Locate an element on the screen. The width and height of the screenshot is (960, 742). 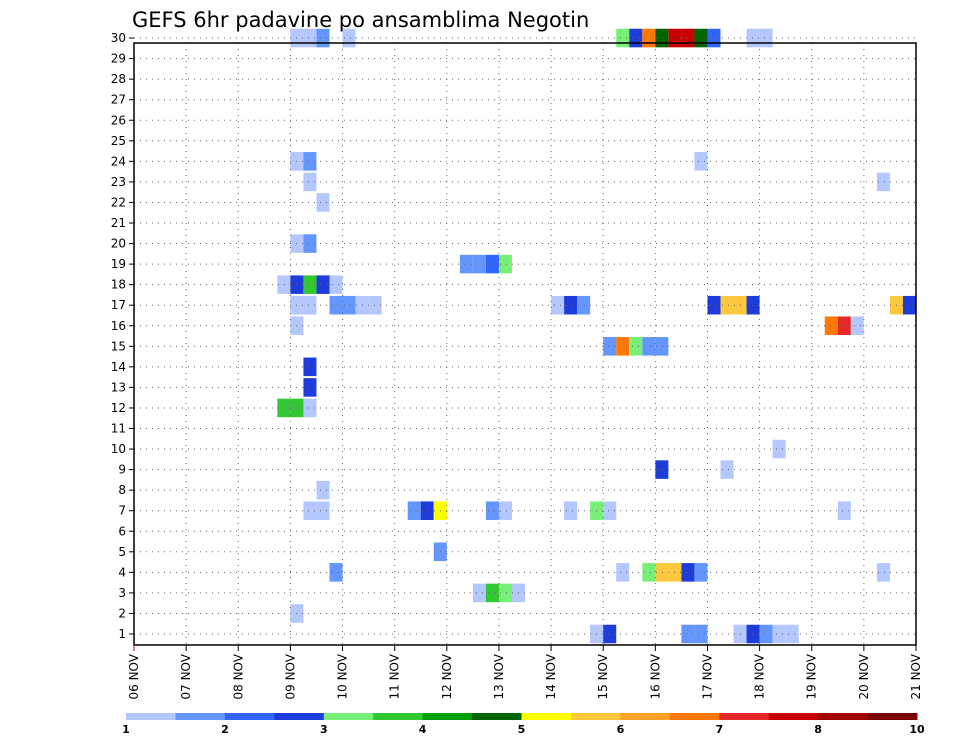
x-tick-label: 15 NOV is located at coordinates (603, 676).